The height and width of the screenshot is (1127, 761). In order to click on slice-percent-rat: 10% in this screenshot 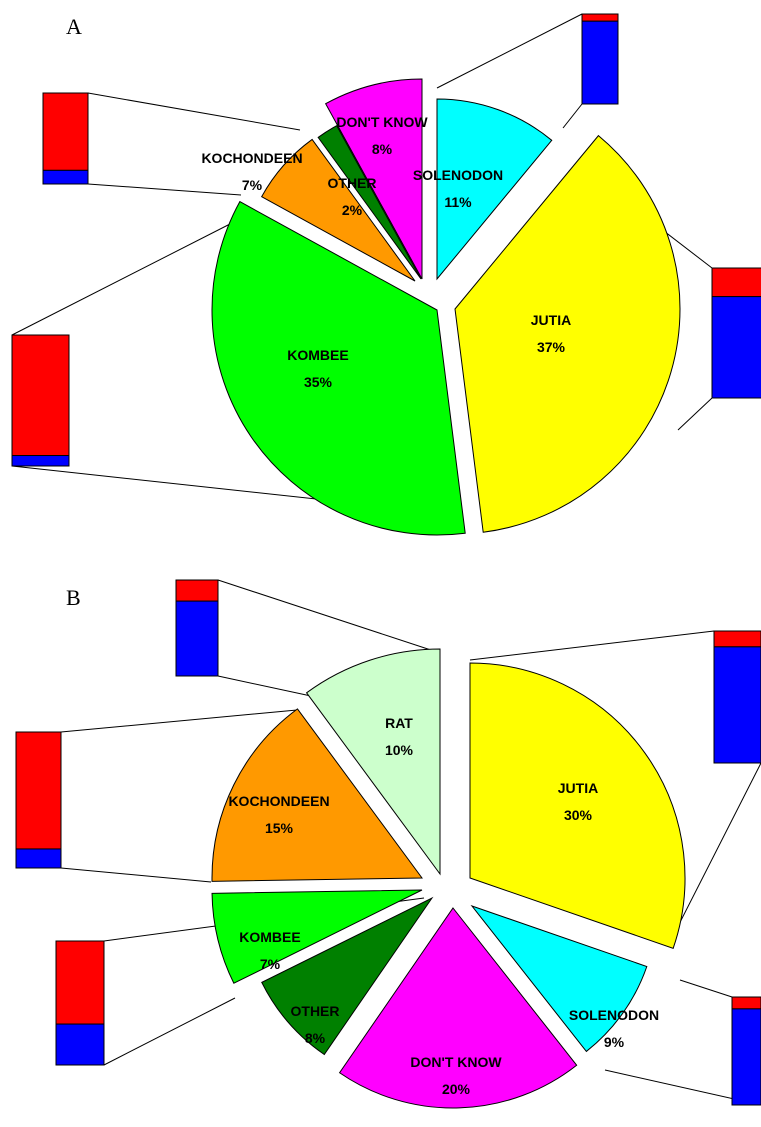, I will do `click(399, 750)`.